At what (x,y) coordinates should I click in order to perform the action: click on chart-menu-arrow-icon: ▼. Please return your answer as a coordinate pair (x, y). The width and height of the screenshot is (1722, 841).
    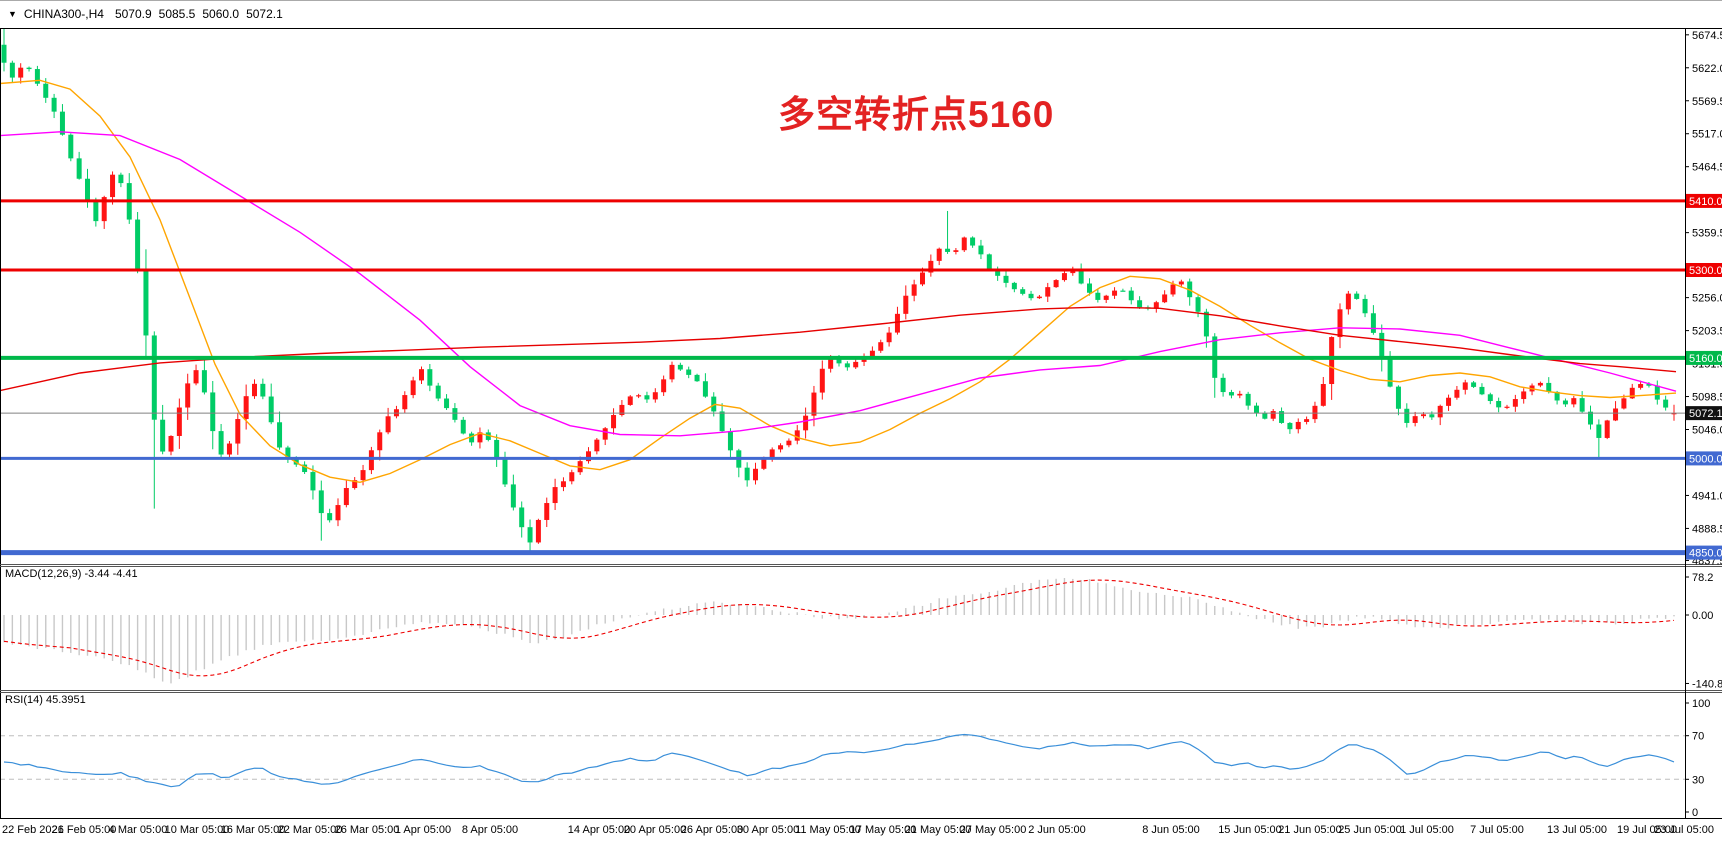
    Looking at the image, I should click on (12, 13).